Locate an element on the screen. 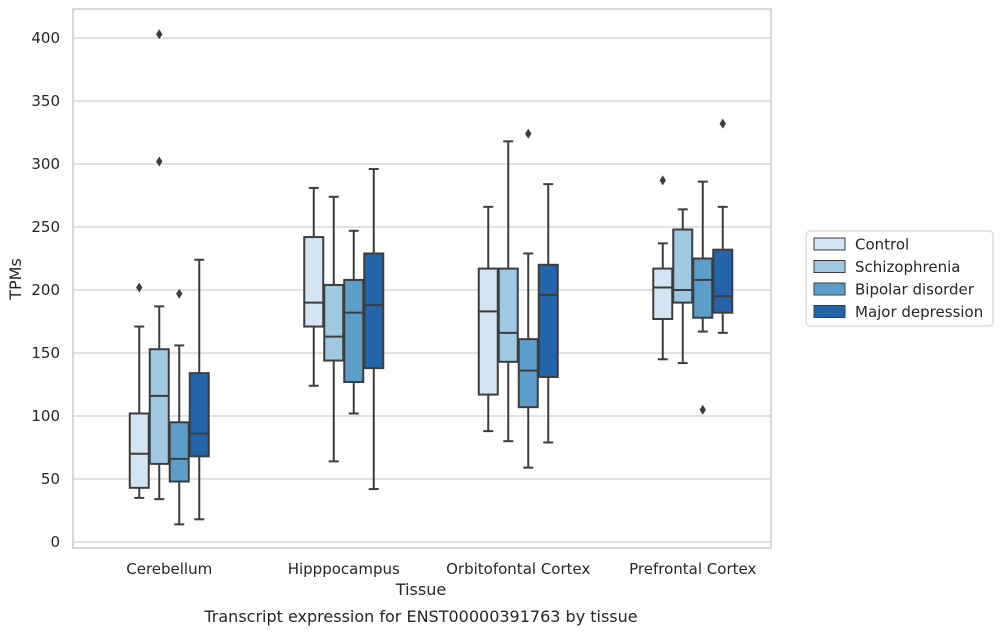 This screenshot has width=1002, height=634. x-tick-label: Cerebellum is located at coordinates (169, 569).